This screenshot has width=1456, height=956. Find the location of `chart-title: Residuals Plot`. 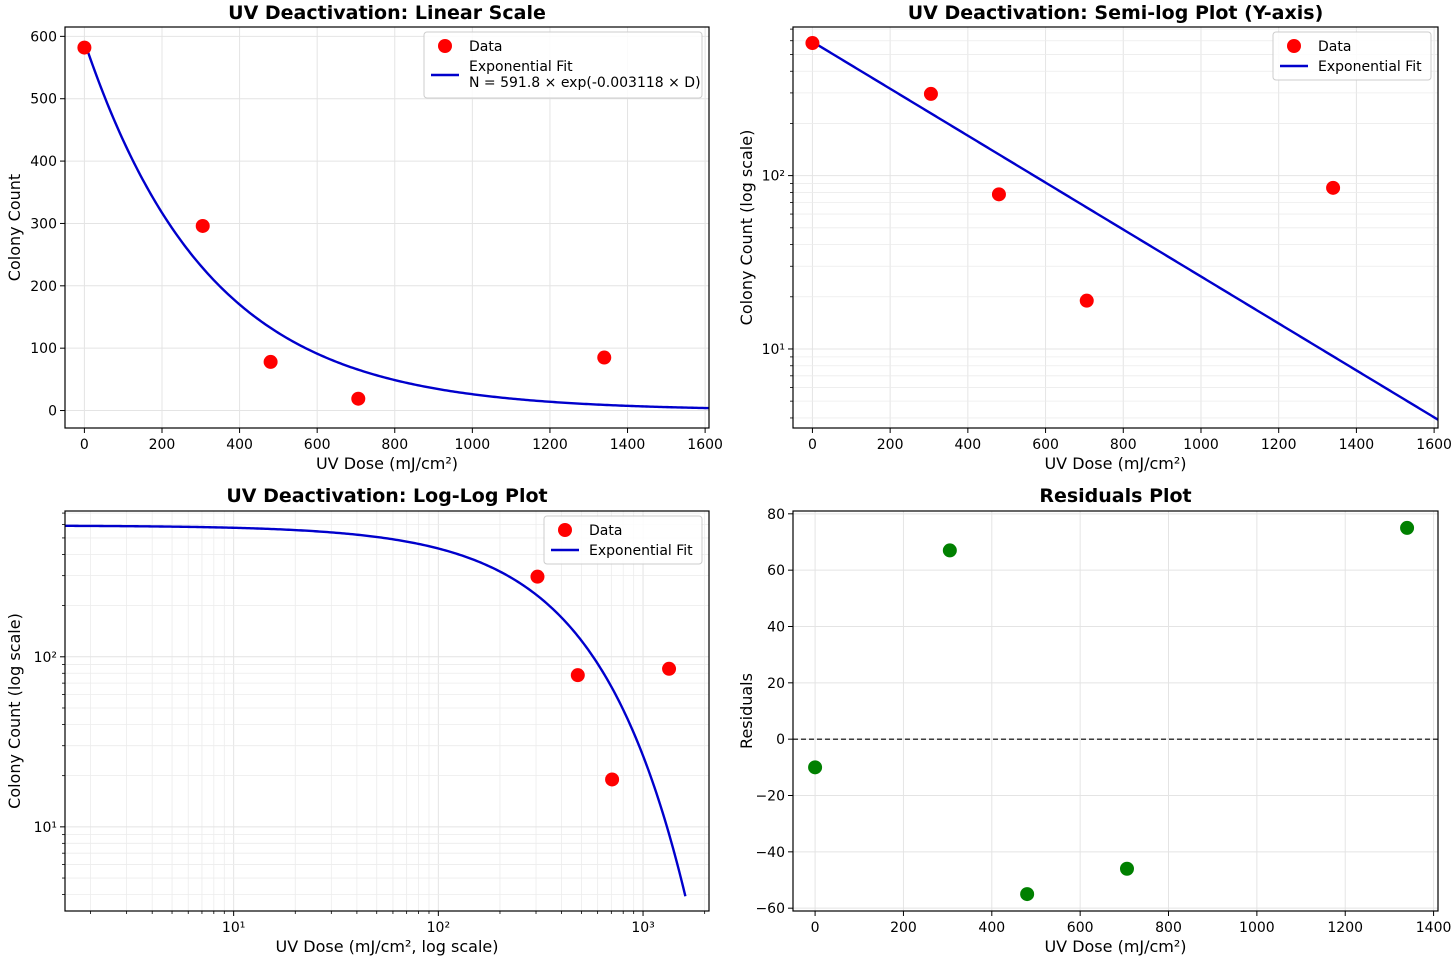

chart-title: Residuals Plot is located at coordinates (1115, 496).